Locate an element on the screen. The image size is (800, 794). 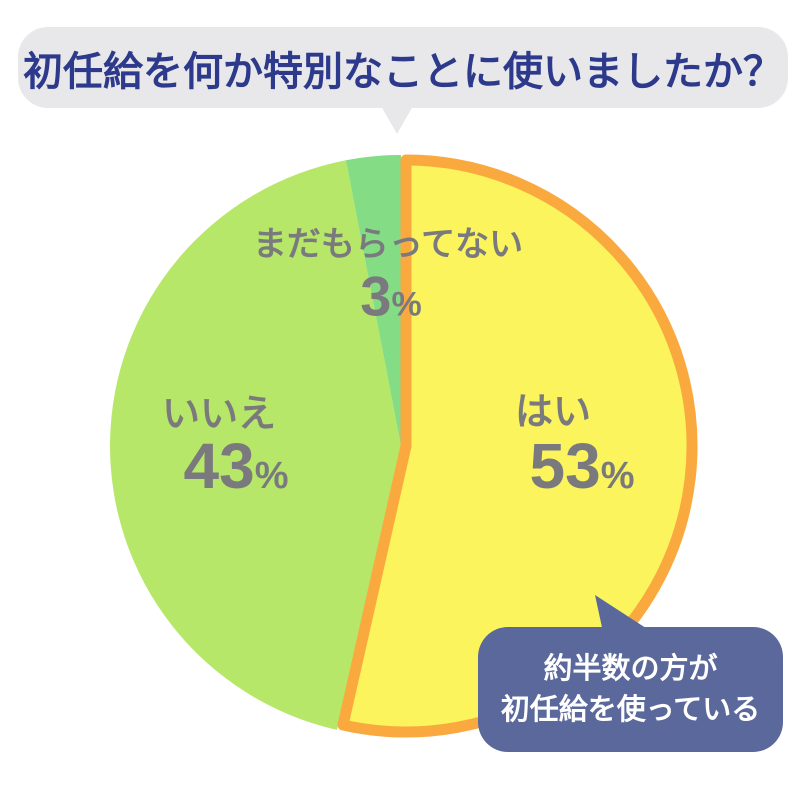
annotation-line-1: 約半数の方が is located at coordinates (630, 669).